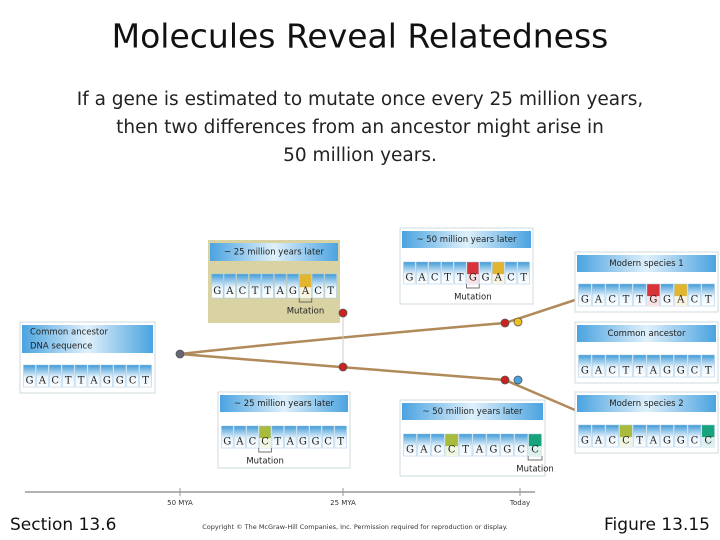 The image size is (720, 540). Describe the element at coordinates (360, 36) in the screenshot. I see `title: Molecules Reveal Relatedness` at that location.